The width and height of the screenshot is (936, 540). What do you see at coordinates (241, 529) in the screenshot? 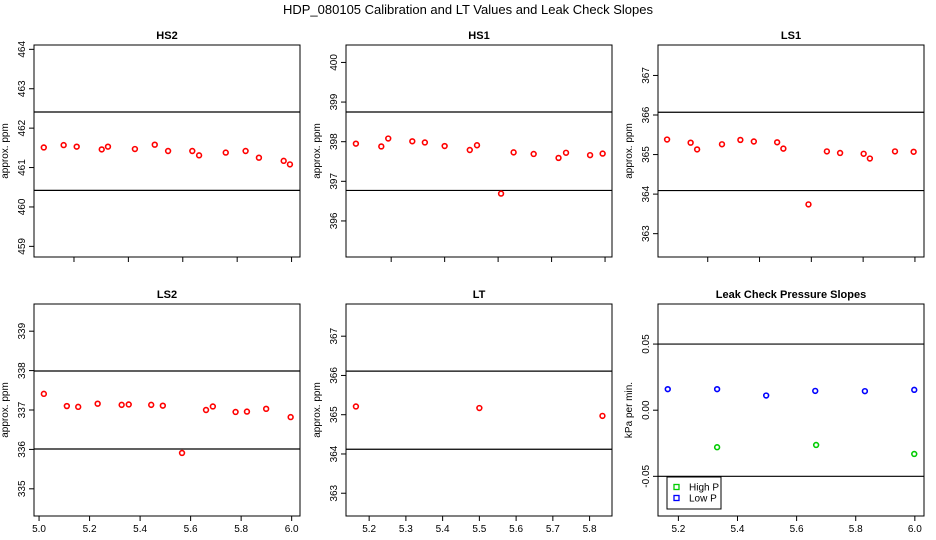
I see `x-tick-label: 5.8` at bounding box center [241, 529].